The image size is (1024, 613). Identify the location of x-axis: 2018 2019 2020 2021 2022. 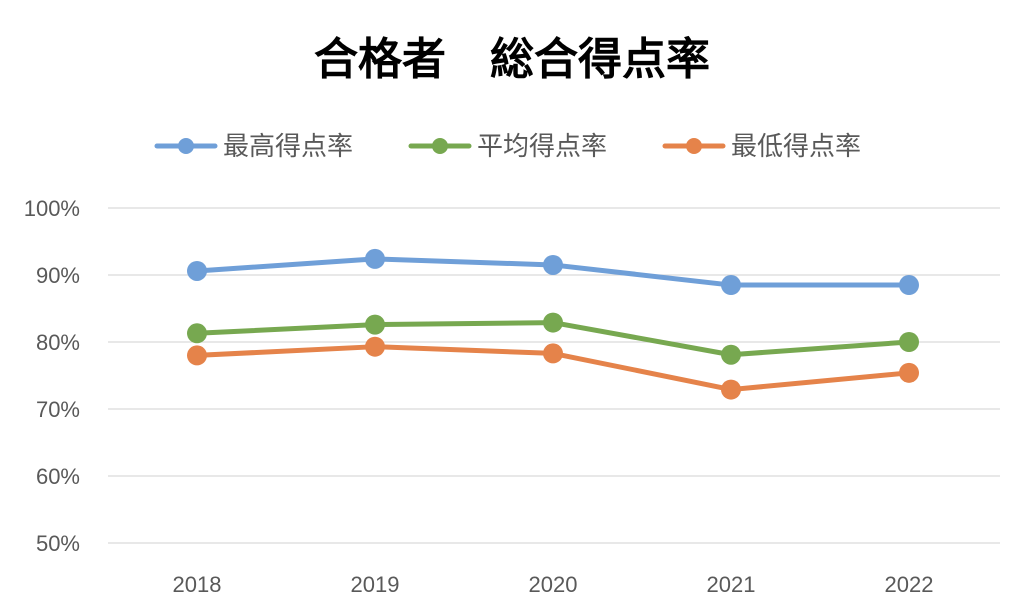
(553, 584).